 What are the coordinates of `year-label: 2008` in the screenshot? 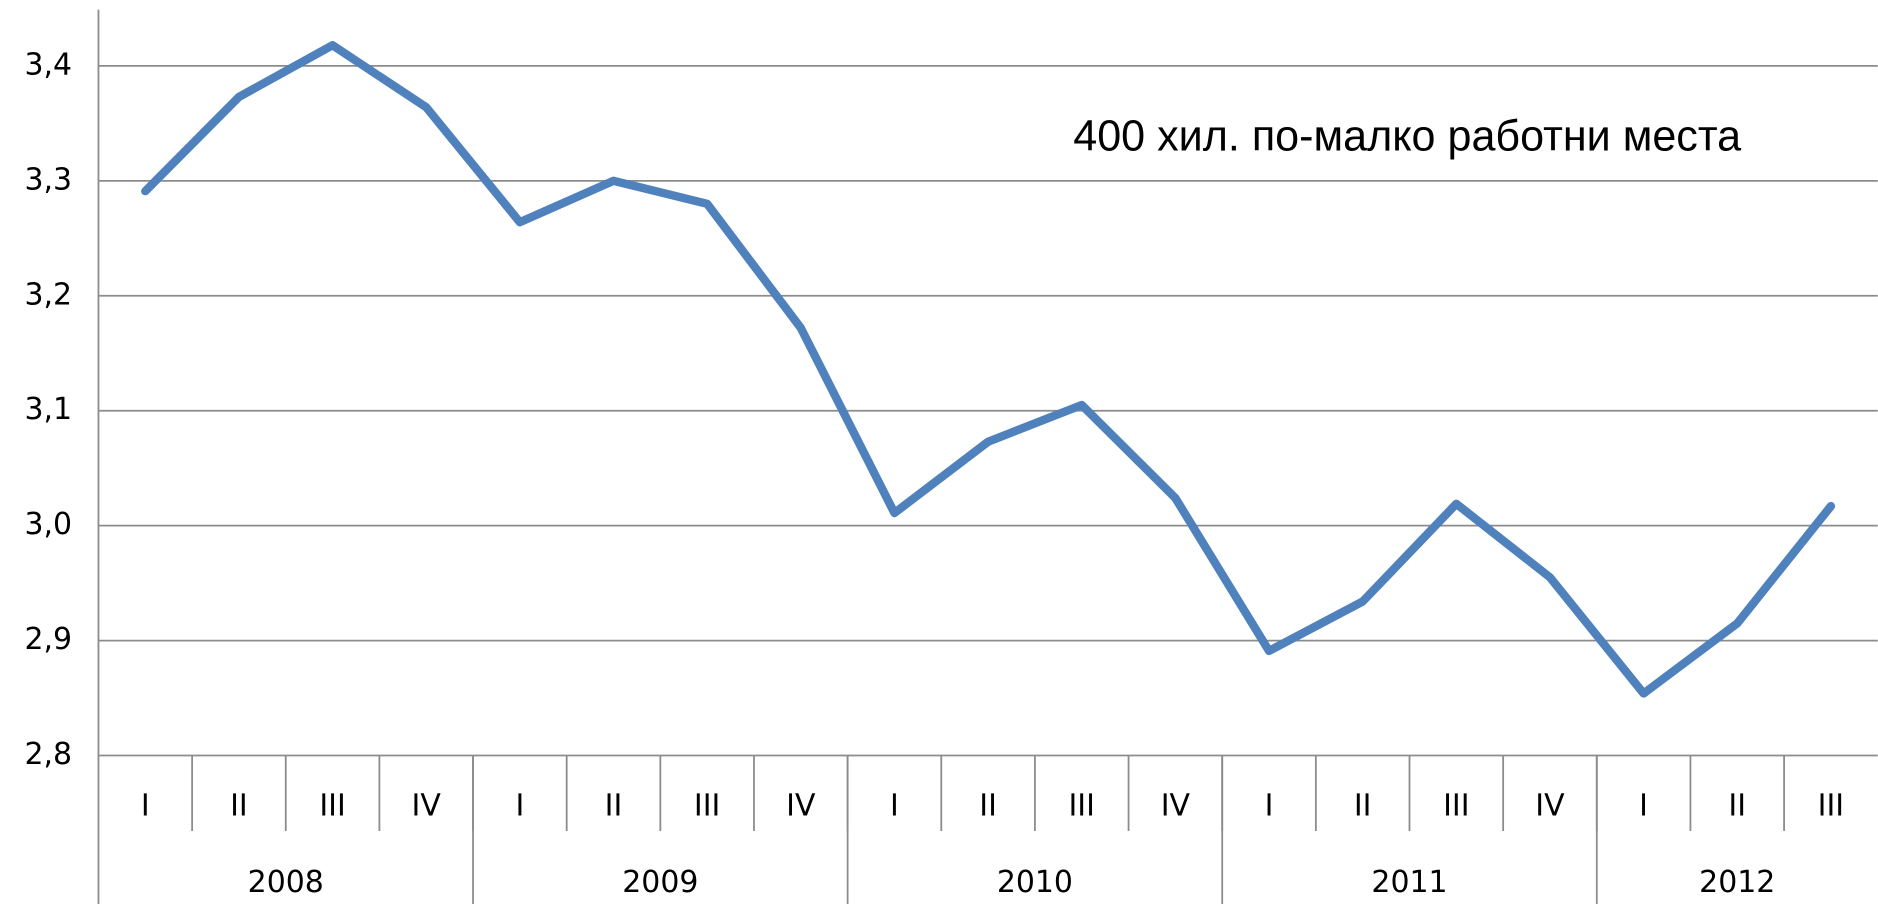 It's located at (286, 882).